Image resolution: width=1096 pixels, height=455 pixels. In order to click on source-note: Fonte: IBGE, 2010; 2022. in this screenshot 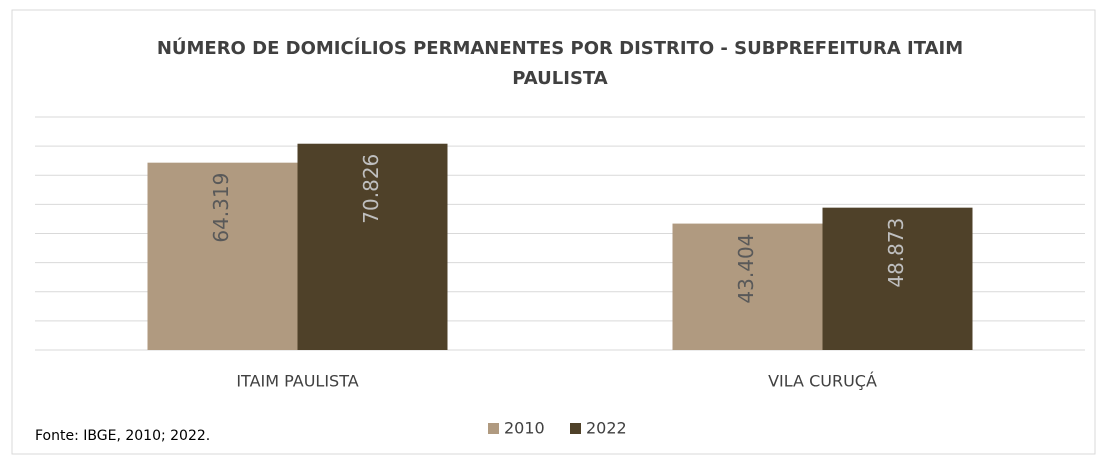, I will do `click(122, 436)`.